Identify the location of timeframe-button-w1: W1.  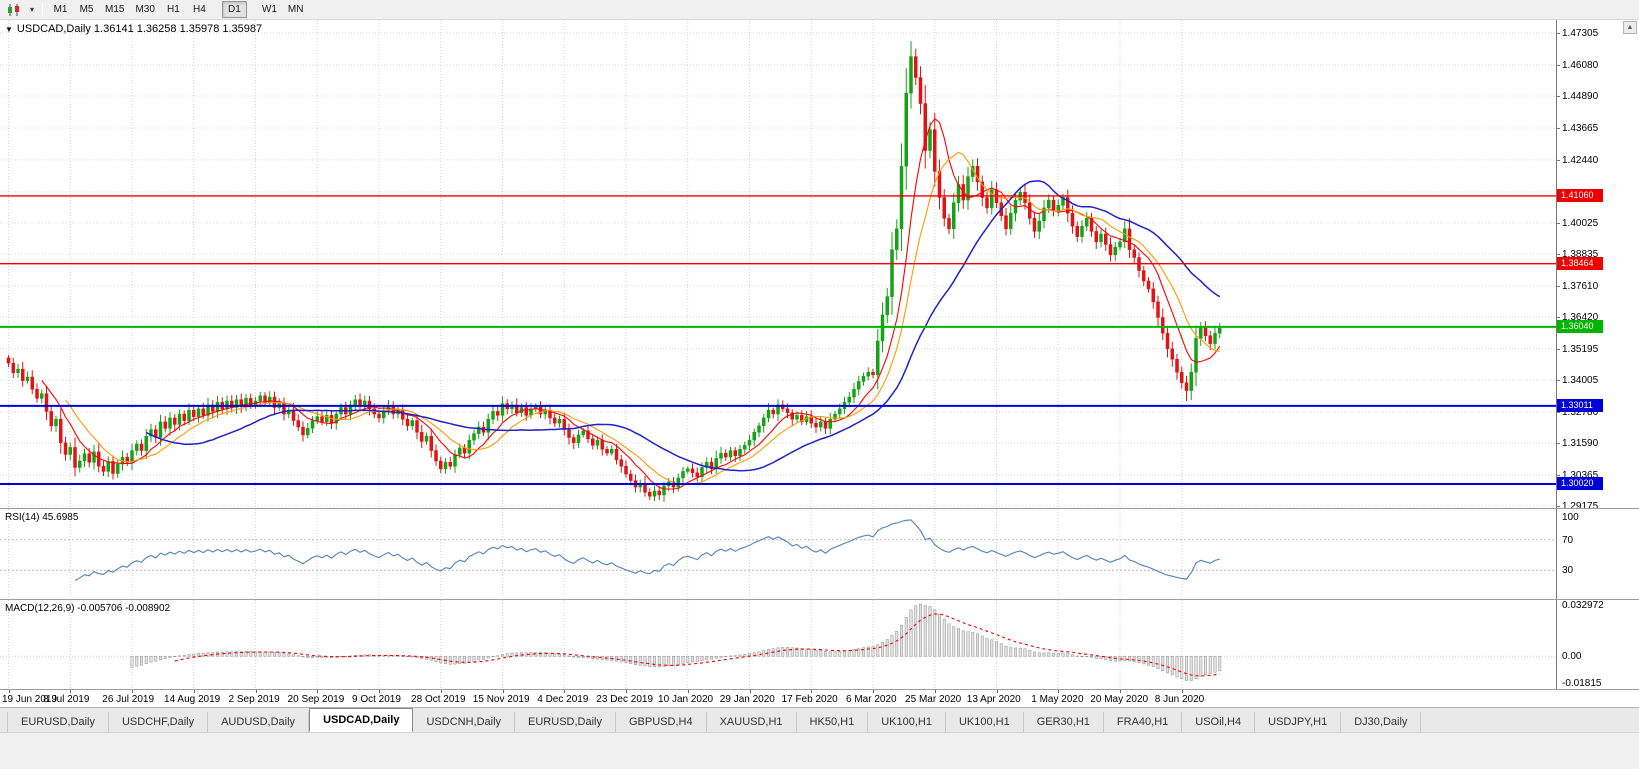
(269, 9).